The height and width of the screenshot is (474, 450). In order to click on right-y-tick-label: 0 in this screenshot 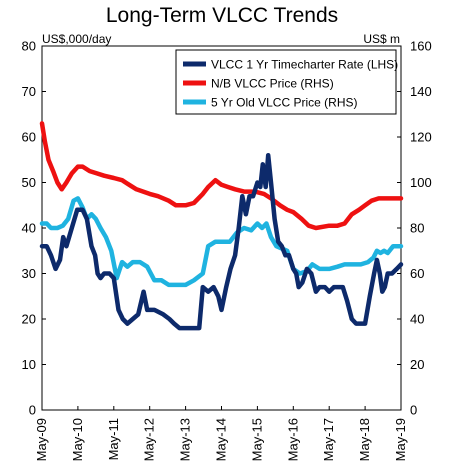, I will do `click(413, 410)`.